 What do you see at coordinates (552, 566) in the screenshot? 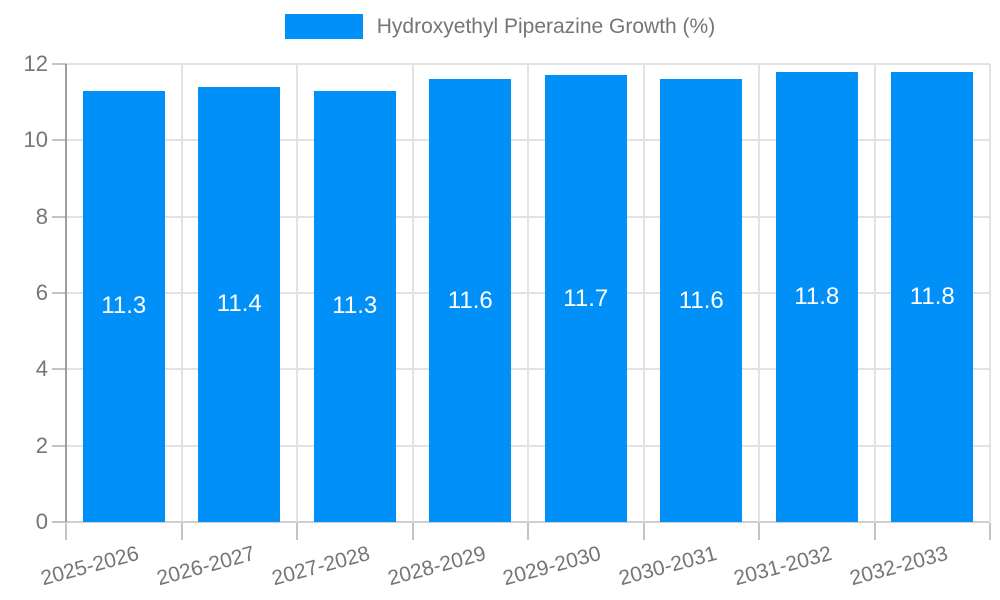
I see `x-axis-tick-label: 2029-2030` at bounding box center [552, 566].